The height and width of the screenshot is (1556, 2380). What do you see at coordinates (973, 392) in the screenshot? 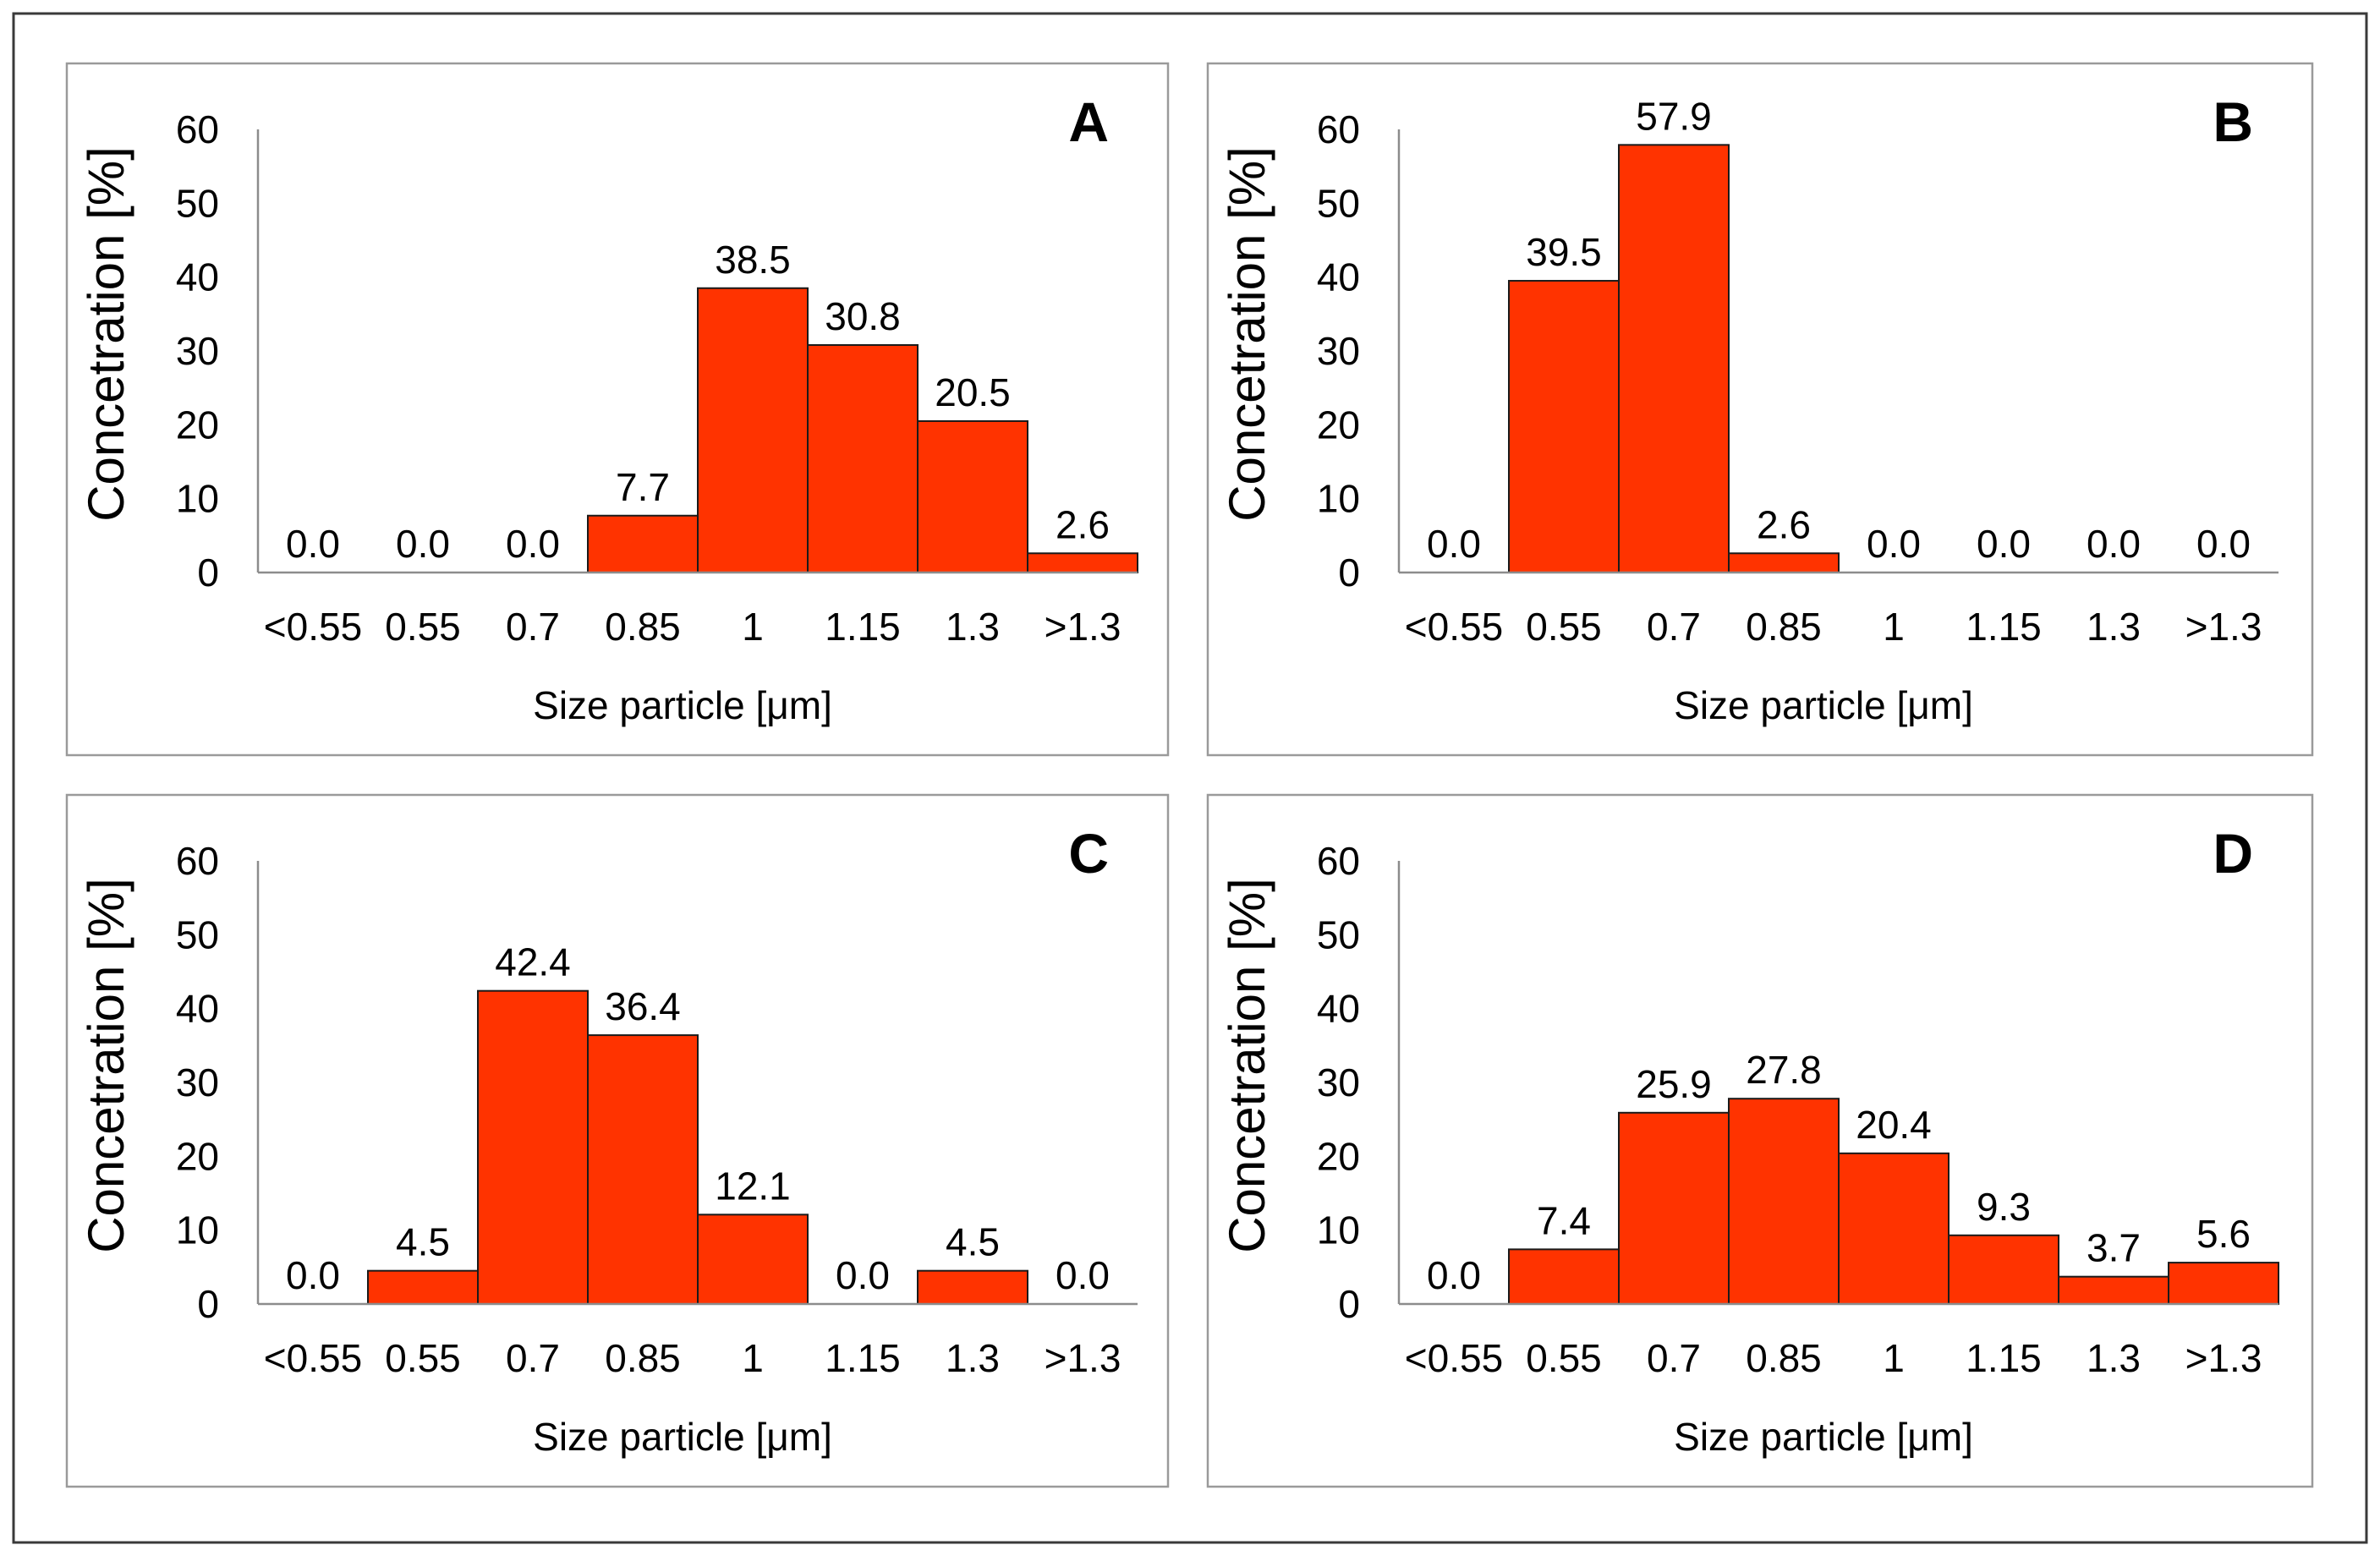
I see `data-label: 20.5` at bounding box center [973, 392].